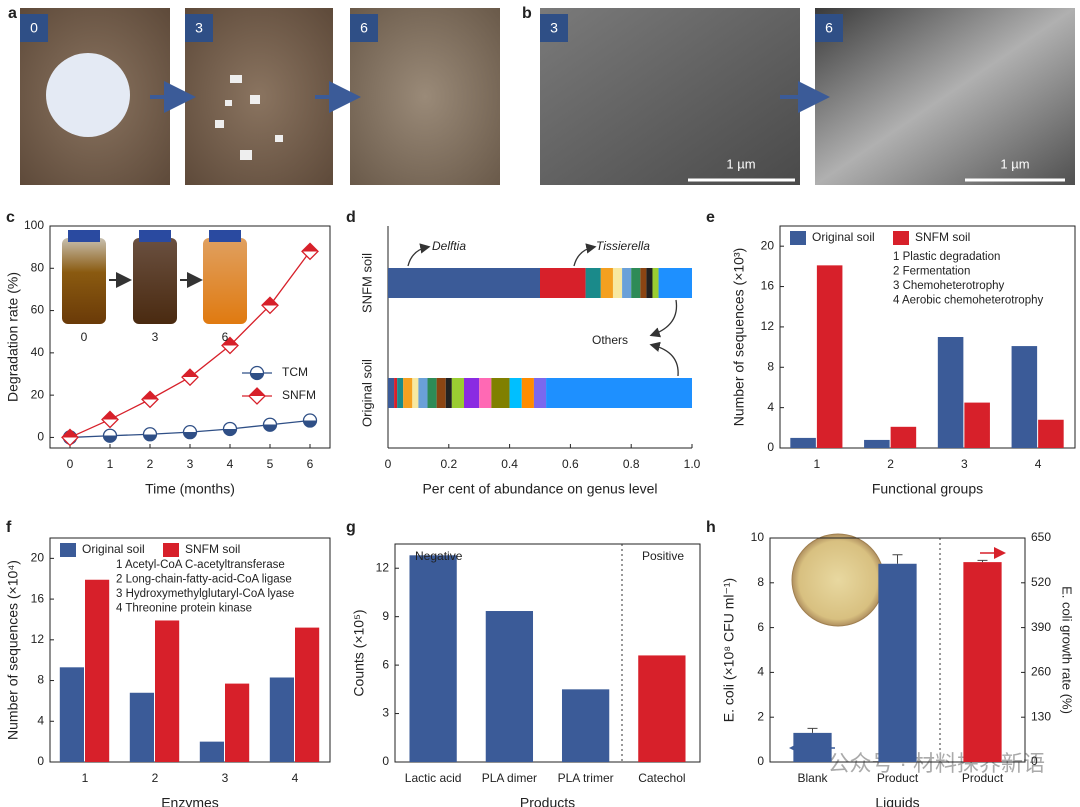  I want to click on x-axis-label: Products, so click(547, 801).